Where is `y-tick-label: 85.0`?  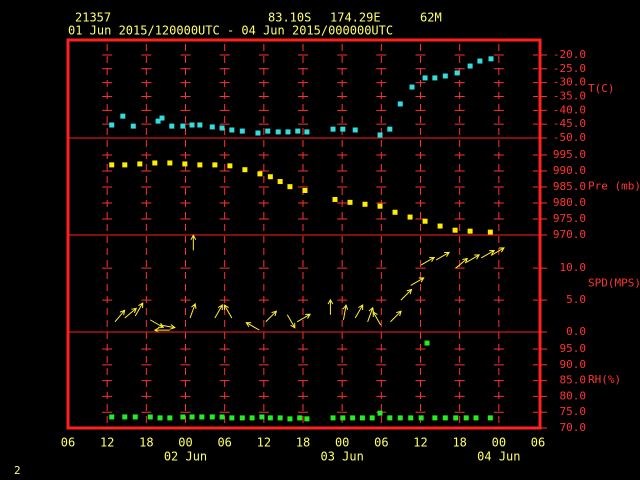
y-tick-label: 85.0 is located at coordinates (573, 380).